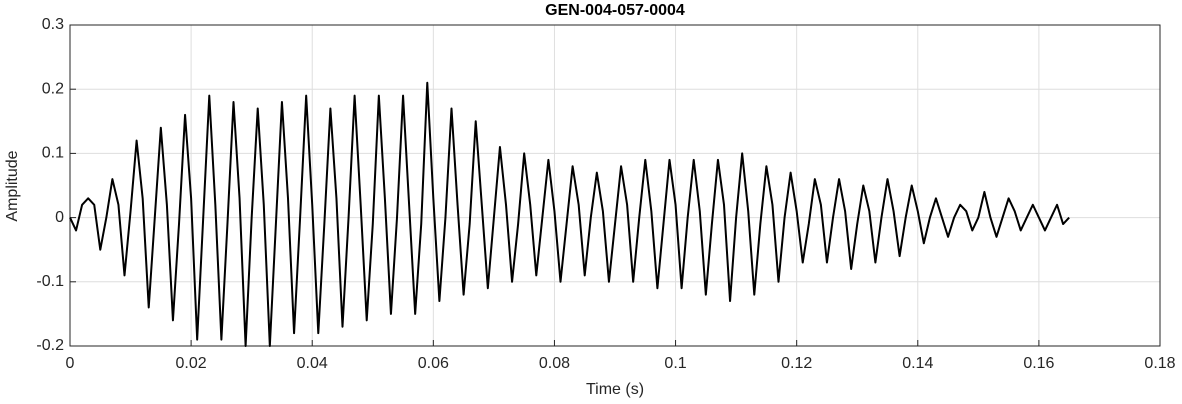  What do you see at coordinates (191, 363) in the screenshot?
I see `x-tick-label: 0.02` at bounding box center [191, 363].